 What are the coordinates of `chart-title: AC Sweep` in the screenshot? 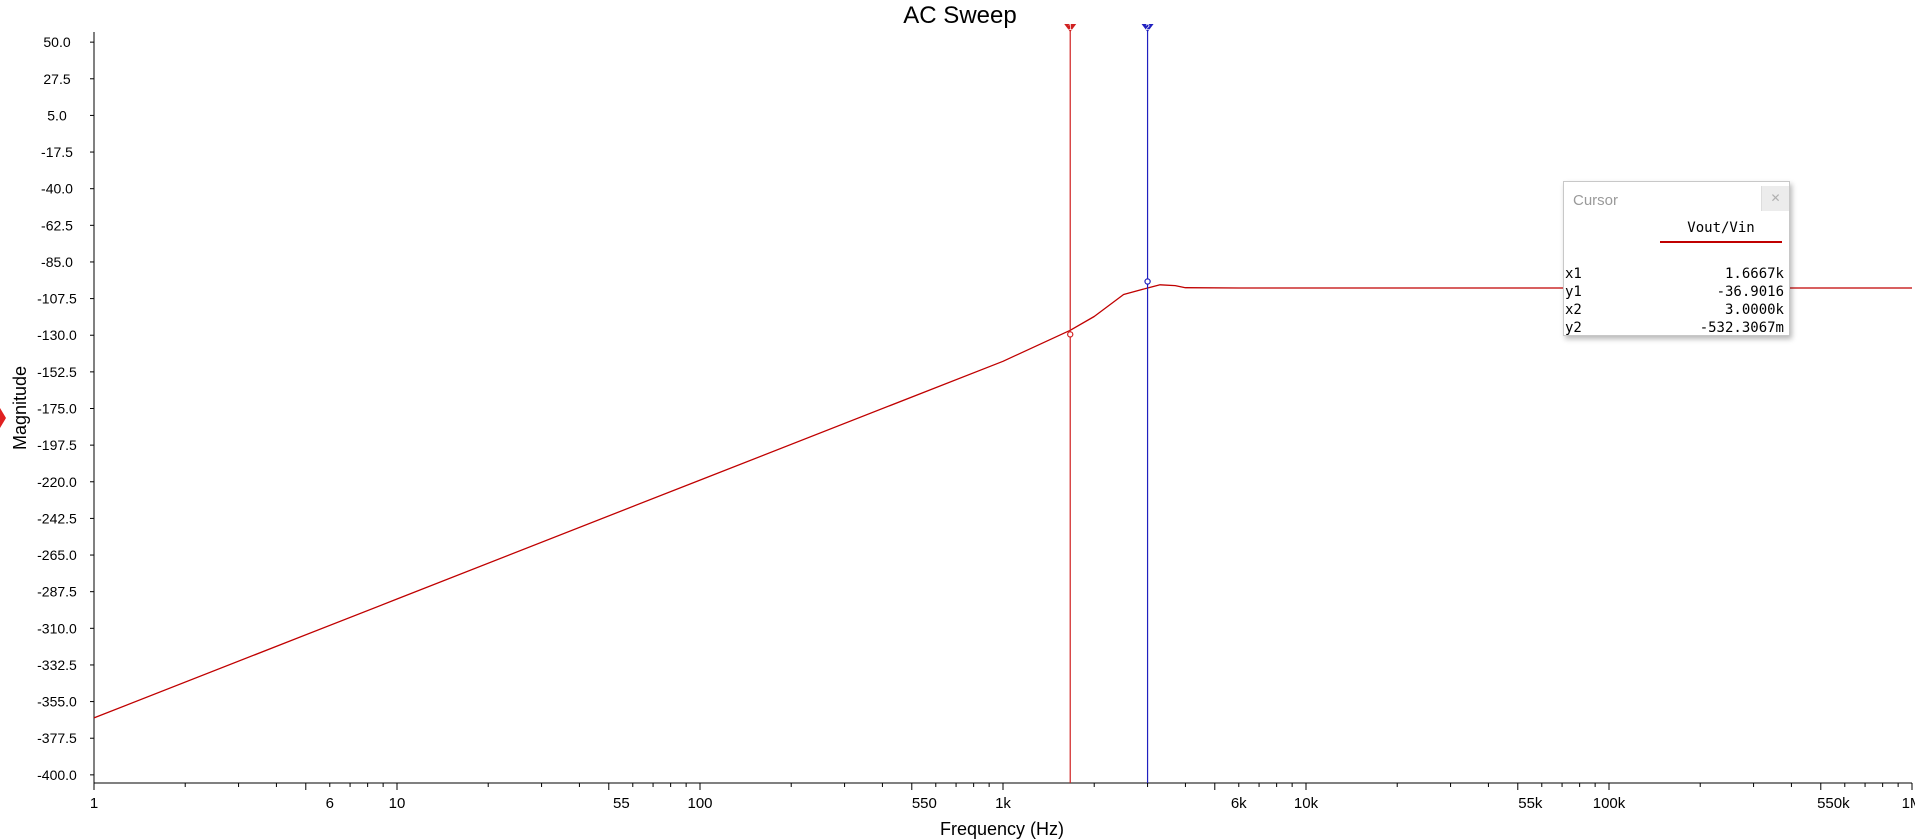 It's located at (959, 15).